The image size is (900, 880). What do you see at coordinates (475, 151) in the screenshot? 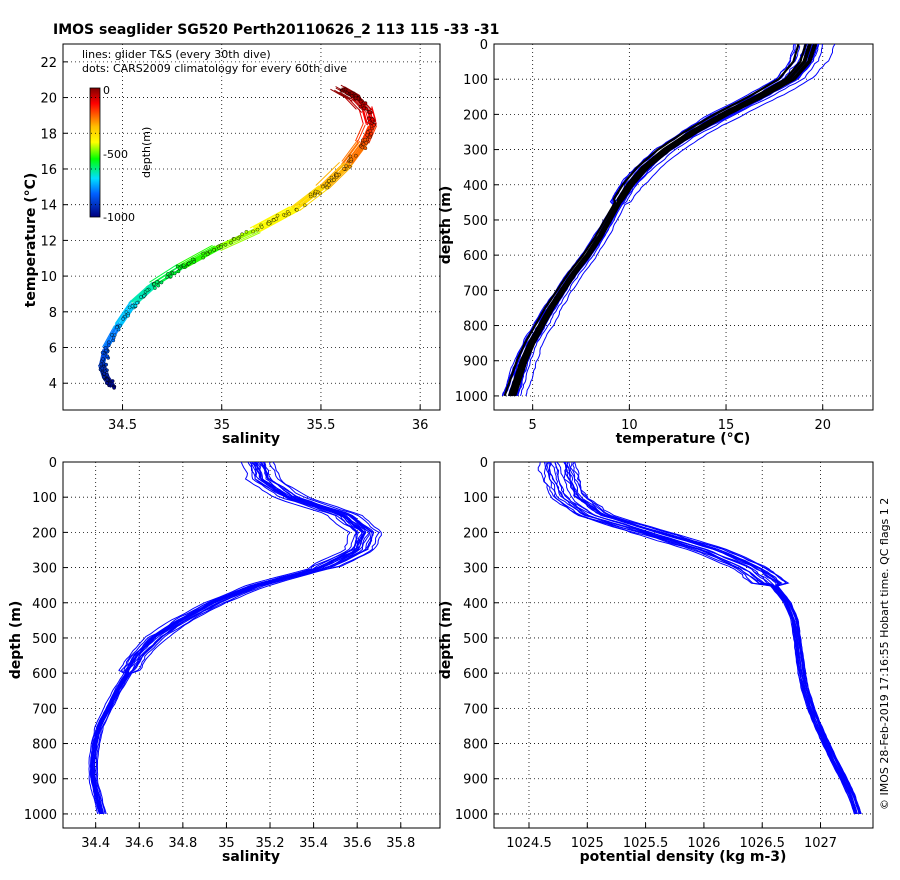
I see `td-ytick-label: 300` at bounding box center [475, 151].